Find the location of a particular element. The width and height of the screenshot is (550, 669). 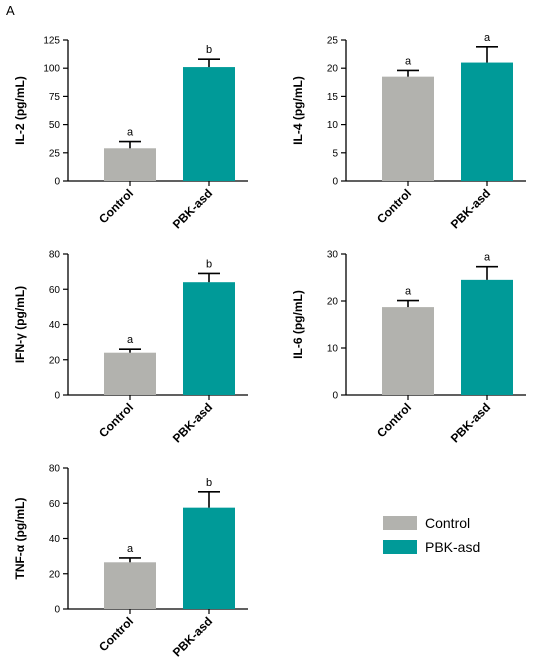

chart2-ytick-label-3: 60 is located at coordinates (55, 290).